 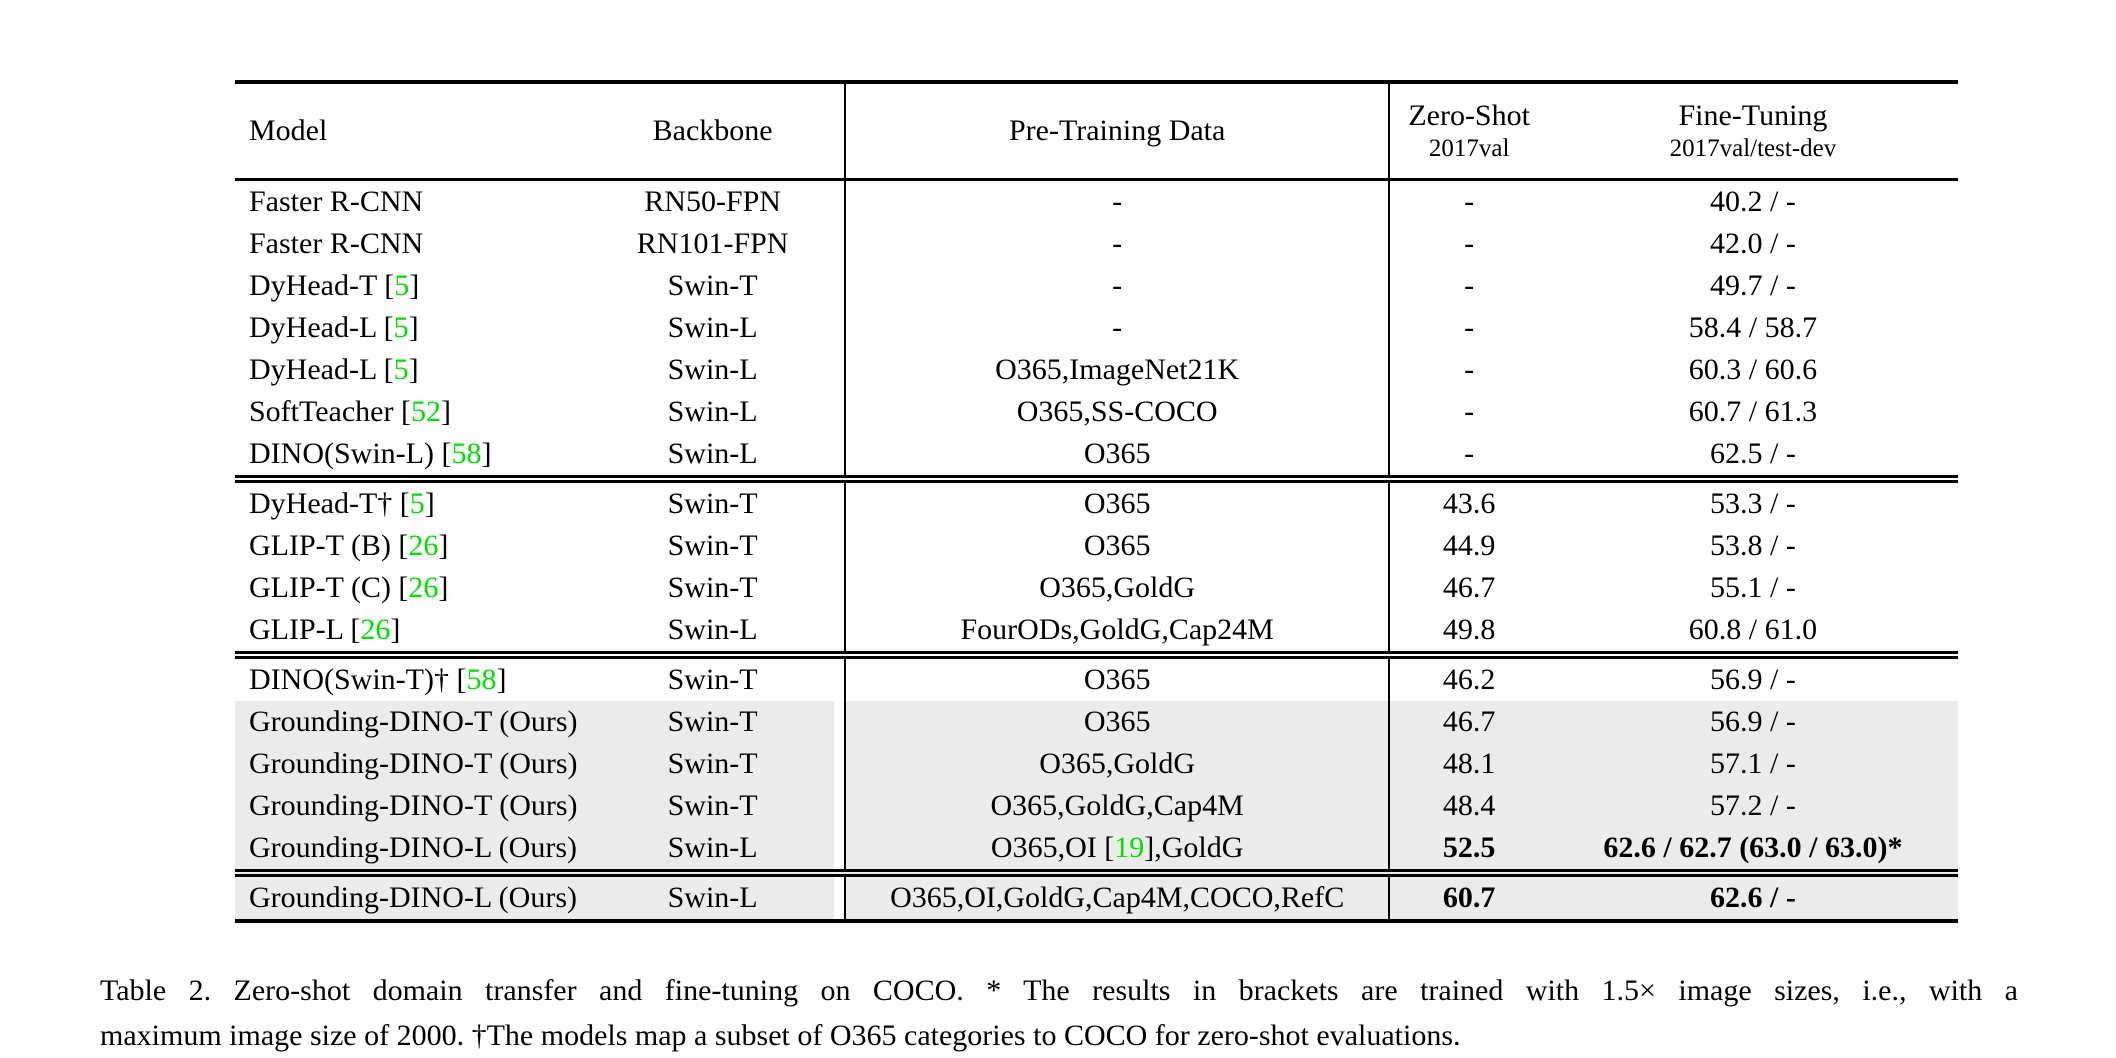 What do you see at coordinates (401, 369) in the screenshot?
I see `citation-number: 5` at bounding box center [401, 369].